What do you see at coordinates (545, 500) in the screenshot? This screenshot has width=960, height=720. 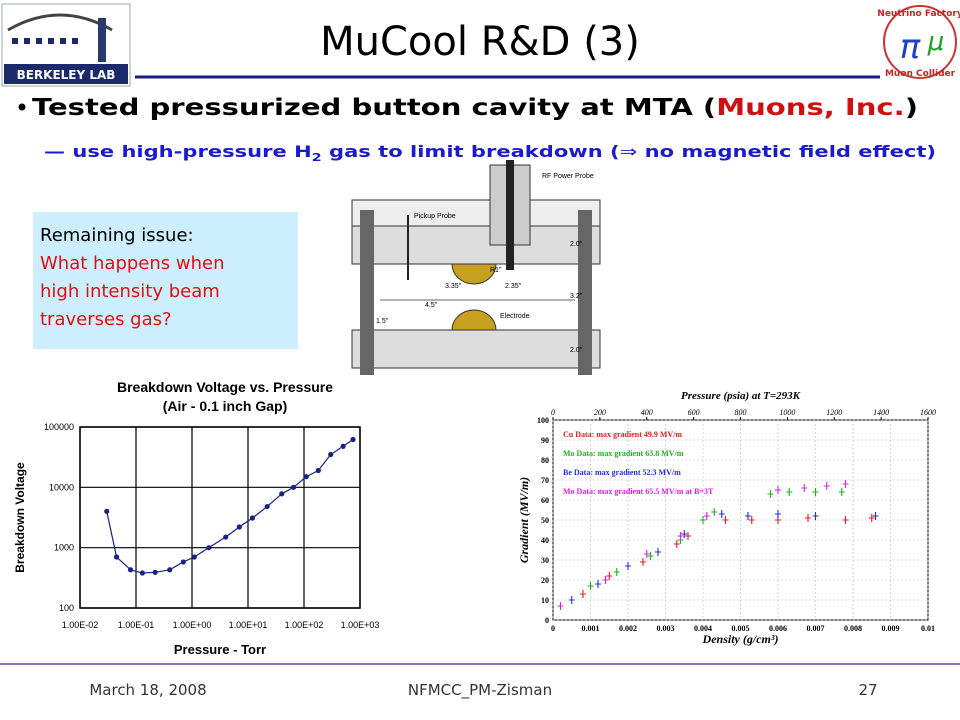 I see `y-tick-label: 60` at bounding box center [545, 500].